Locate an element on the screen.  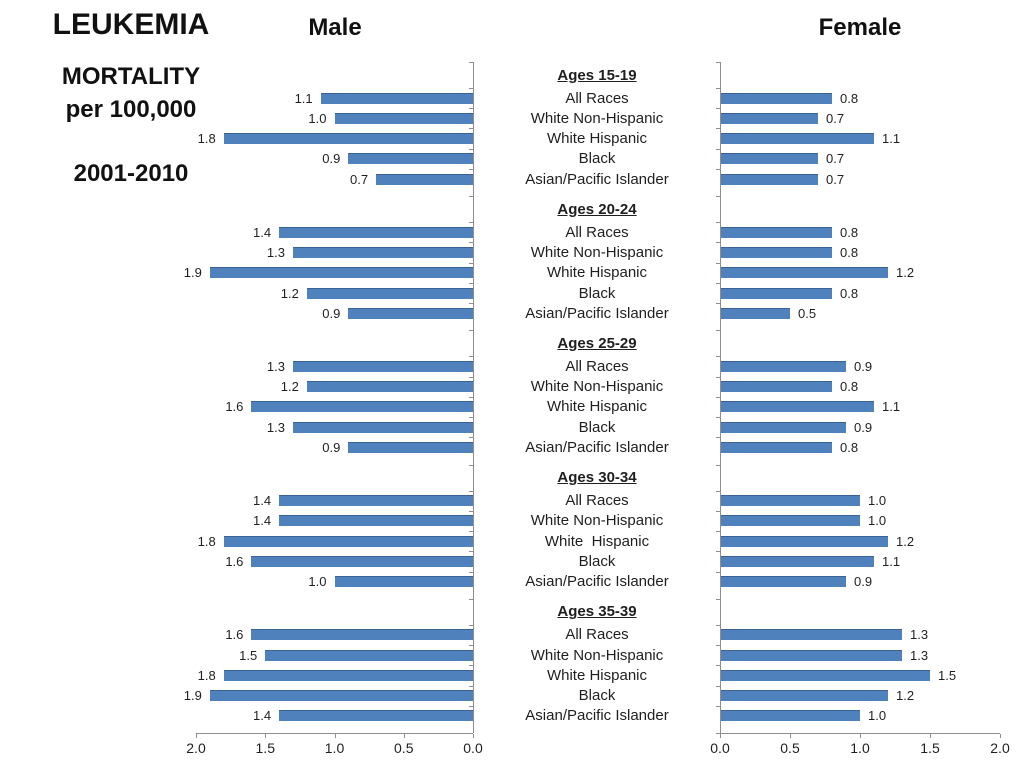
female-panel-title: Female is located at coordinates (860, 27).